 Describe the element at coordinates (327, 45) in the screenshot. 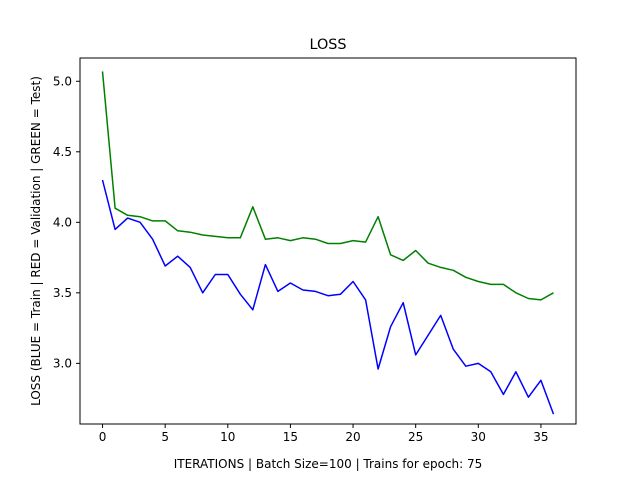

I see `chart-title: LOSS` at that location.